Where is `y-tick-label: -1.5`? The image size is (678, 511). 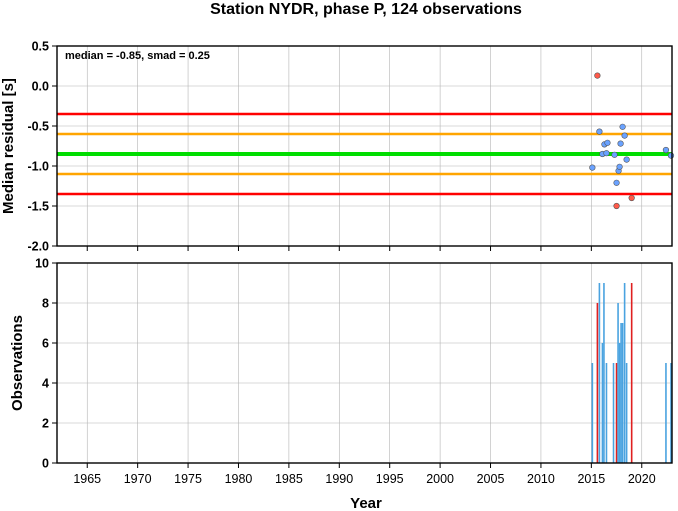
y-tick-label: -1.5 is located at coordinates (38, 207).